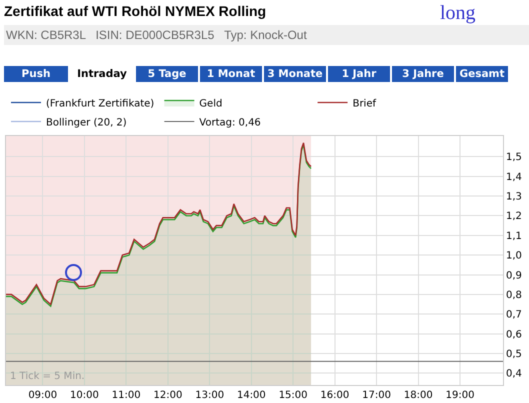  I want to click on y-tick-label: 0,8, so click(514, 295).